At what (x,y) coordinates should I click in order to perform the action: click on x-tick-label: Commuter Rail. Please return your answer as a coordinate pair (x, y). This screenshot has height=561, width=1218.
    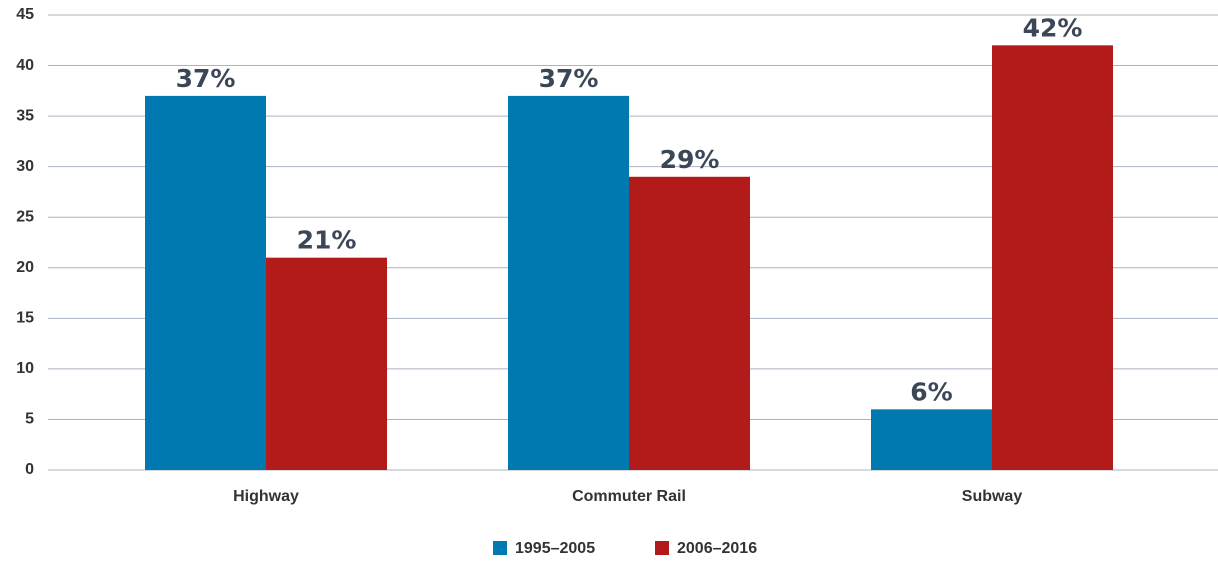
    Looking at the image, I should click on (629, 496).